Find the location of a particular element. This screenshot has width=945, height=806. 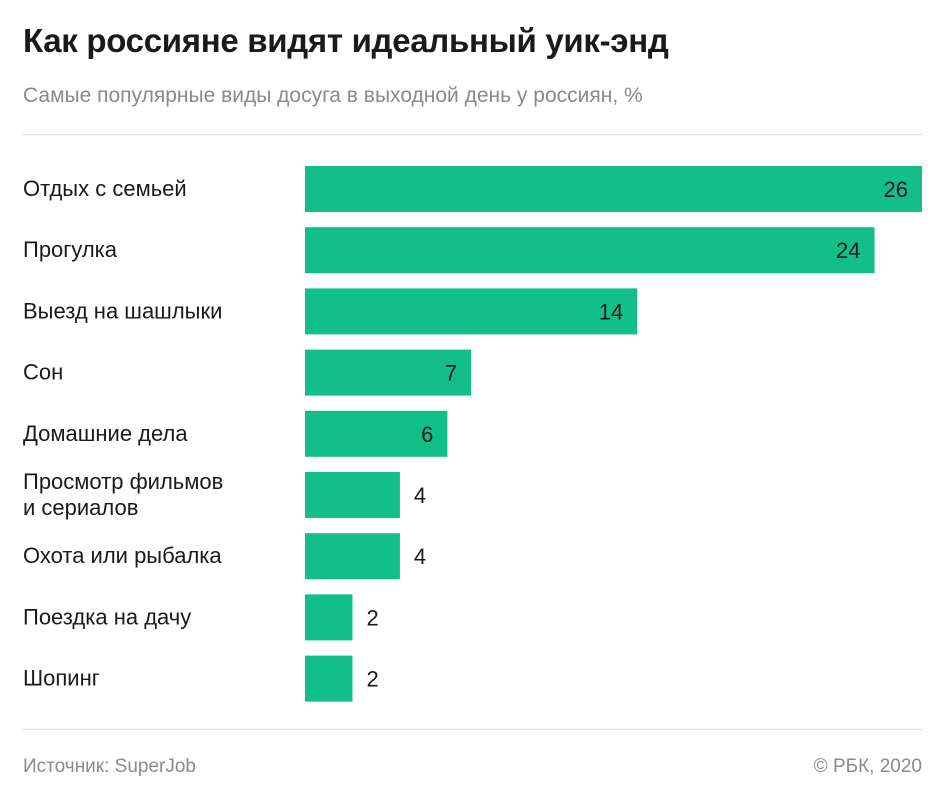

value-label: 7 is located at coordinates (451, 373).